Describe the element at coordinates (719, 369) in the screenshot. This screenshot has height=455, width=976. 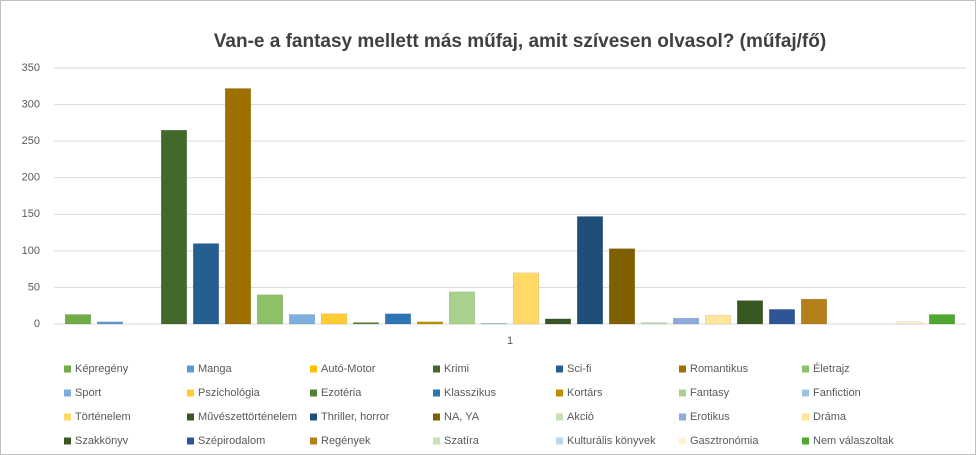
I see `legend-label: Romantikus` at that location.